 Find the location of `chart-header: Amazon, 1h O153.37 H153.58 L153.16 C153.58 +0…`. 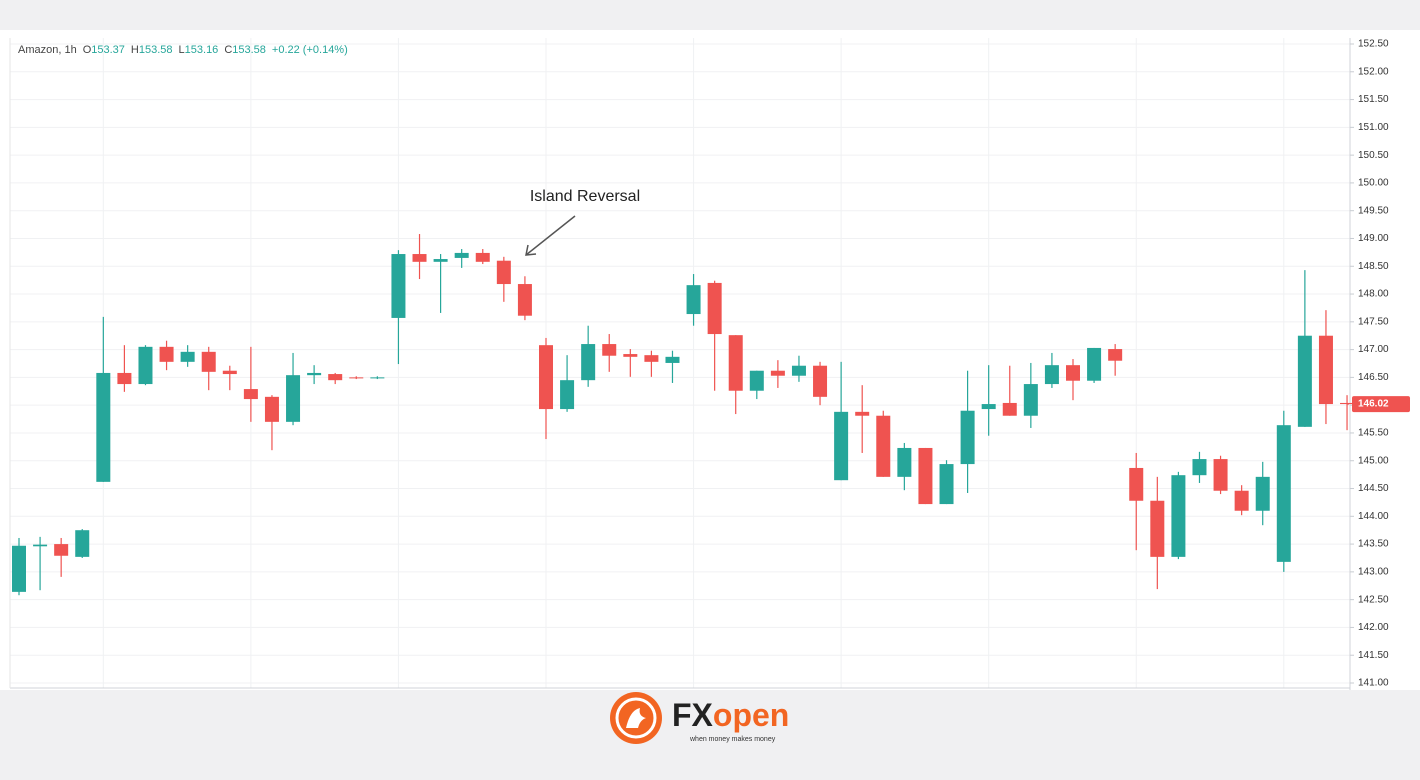

chart-header: Amazon, 1h O153.37 H153.58 L153.16 C153.58 +0… is located at coordinates (183, 50).